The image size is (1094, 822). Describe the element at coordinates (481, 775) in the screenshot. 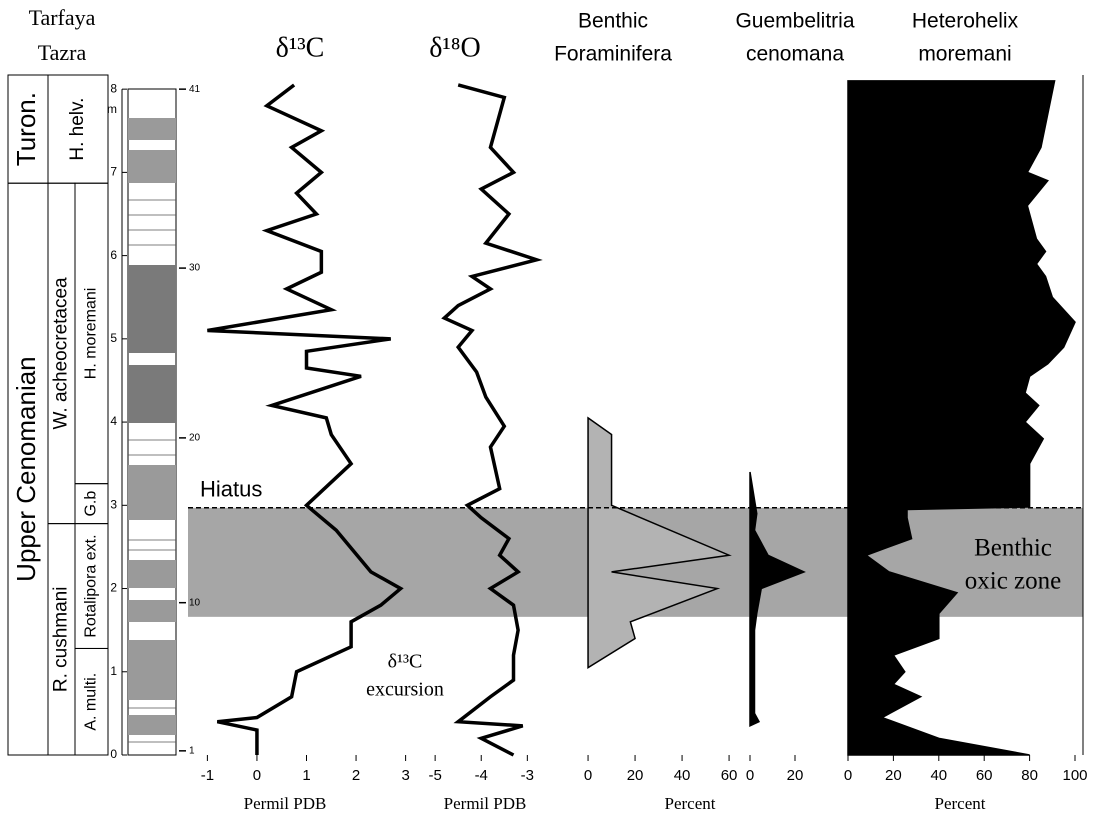

I see `x-tick-label: -4` at that location.